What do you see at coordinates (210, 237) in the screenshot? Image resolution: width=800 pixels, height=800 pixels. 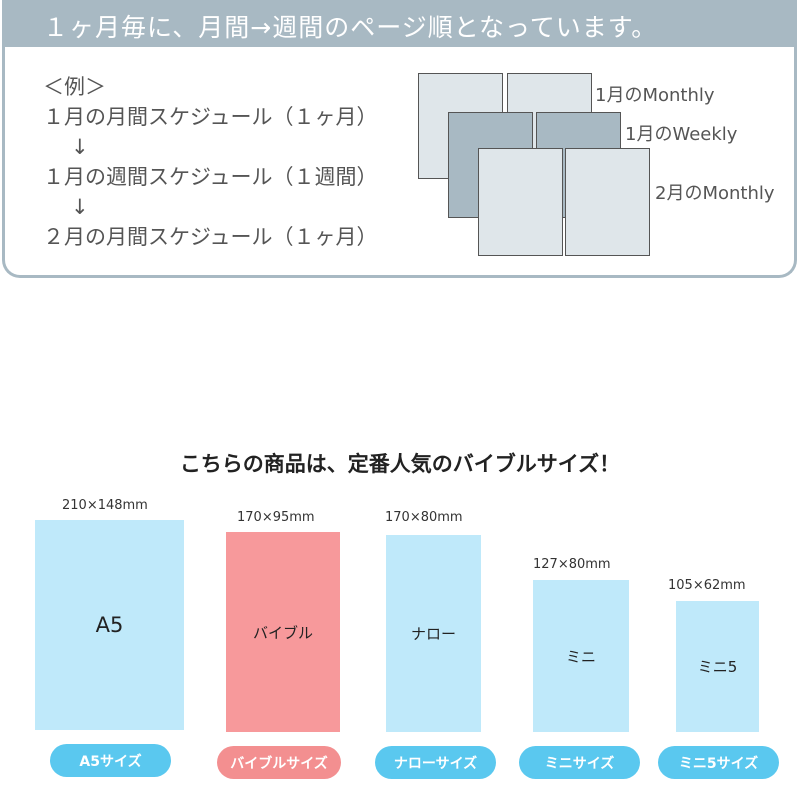 I see `example-line-3: ２月の月間スケジュール（１ヶ月）` at bounding box center [210, 237].